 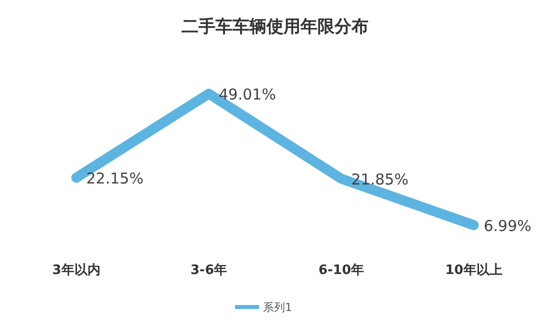 What do you see at coordinates (247, 95) in the screenshot?
I see `text: 49.01%` at bounding box center [247, 95].